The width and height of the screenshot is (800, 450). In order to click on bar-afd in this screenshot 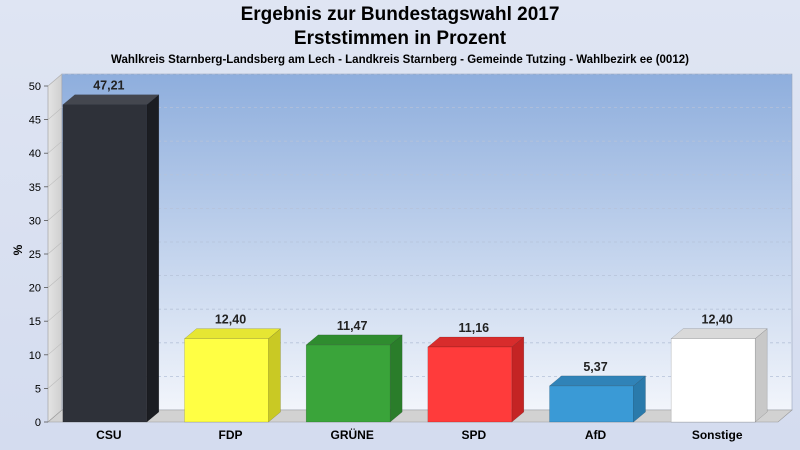, I will do `click(597, 399)`.